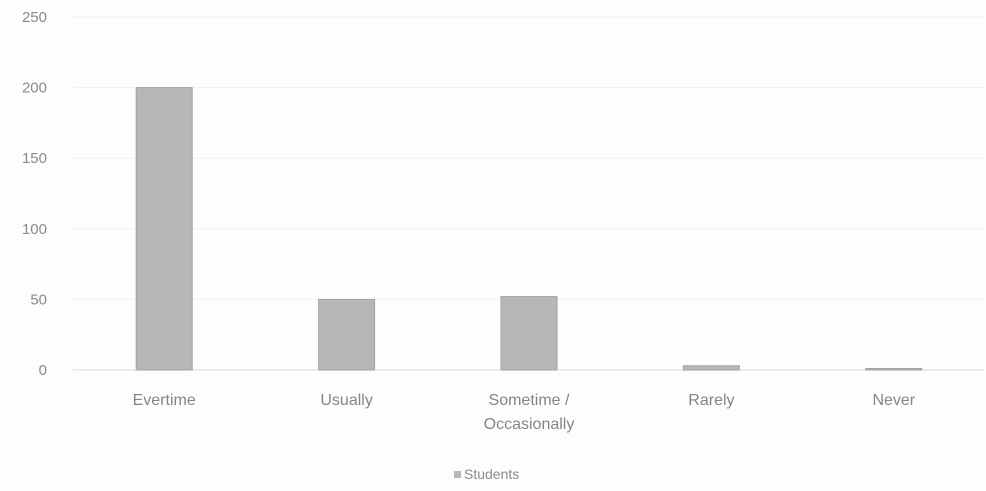  I want to click on bar-evertime, so click(164, 229).